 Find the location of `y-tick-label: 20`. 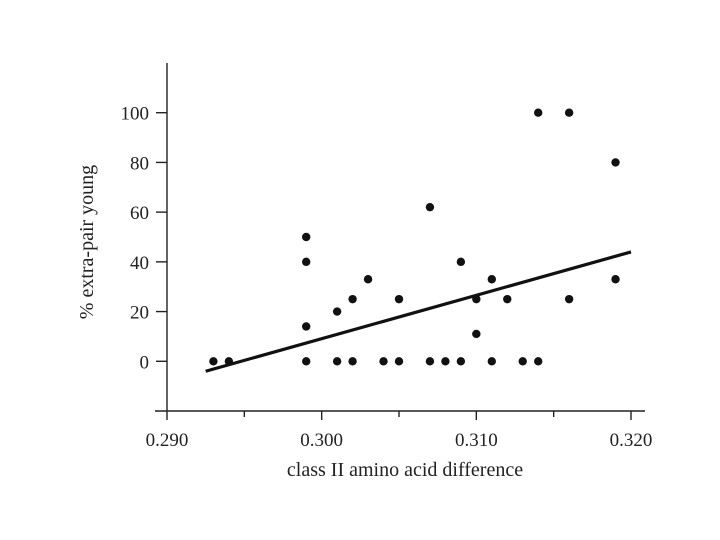

y-tick-label: 20 is located at coordinates (139, 313).